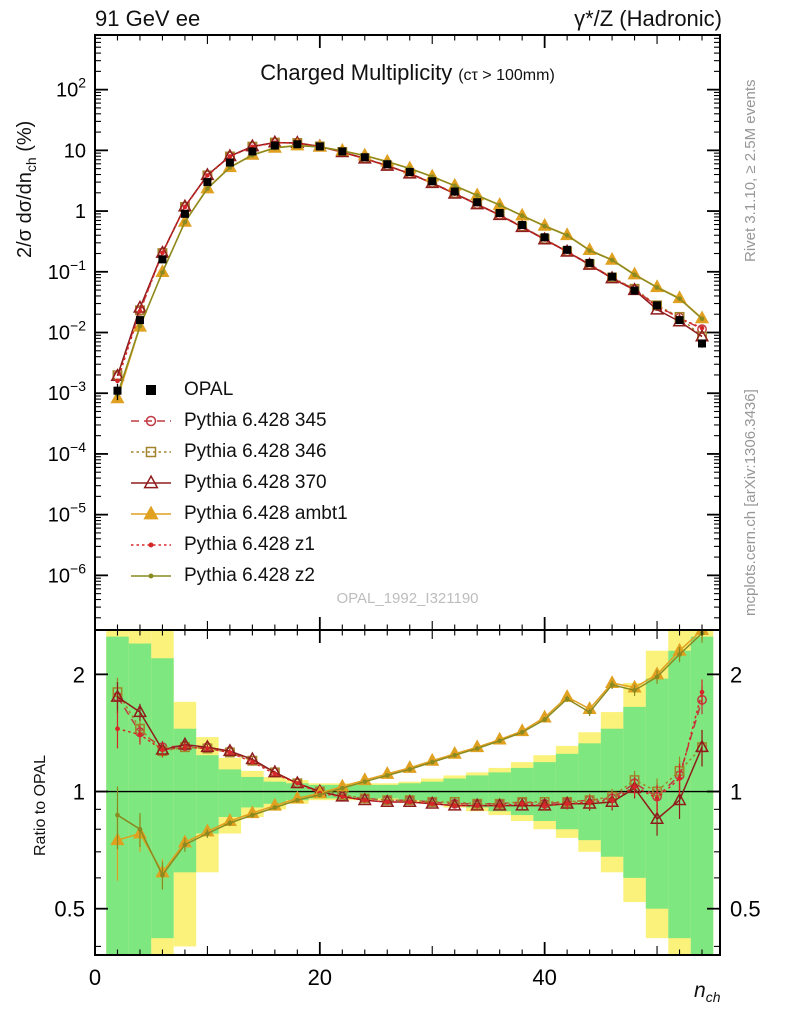  I want to click on x-axis-label: nch, so click(707, 992).